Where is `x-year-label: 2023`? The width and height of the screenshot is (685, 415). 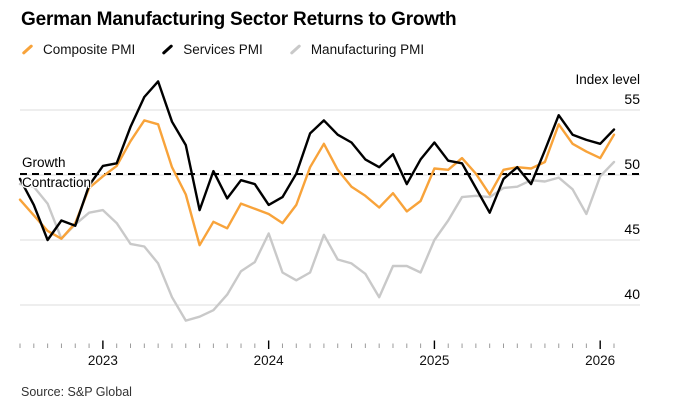 x-year-label: 2023 is located at coordinates (102, 360).